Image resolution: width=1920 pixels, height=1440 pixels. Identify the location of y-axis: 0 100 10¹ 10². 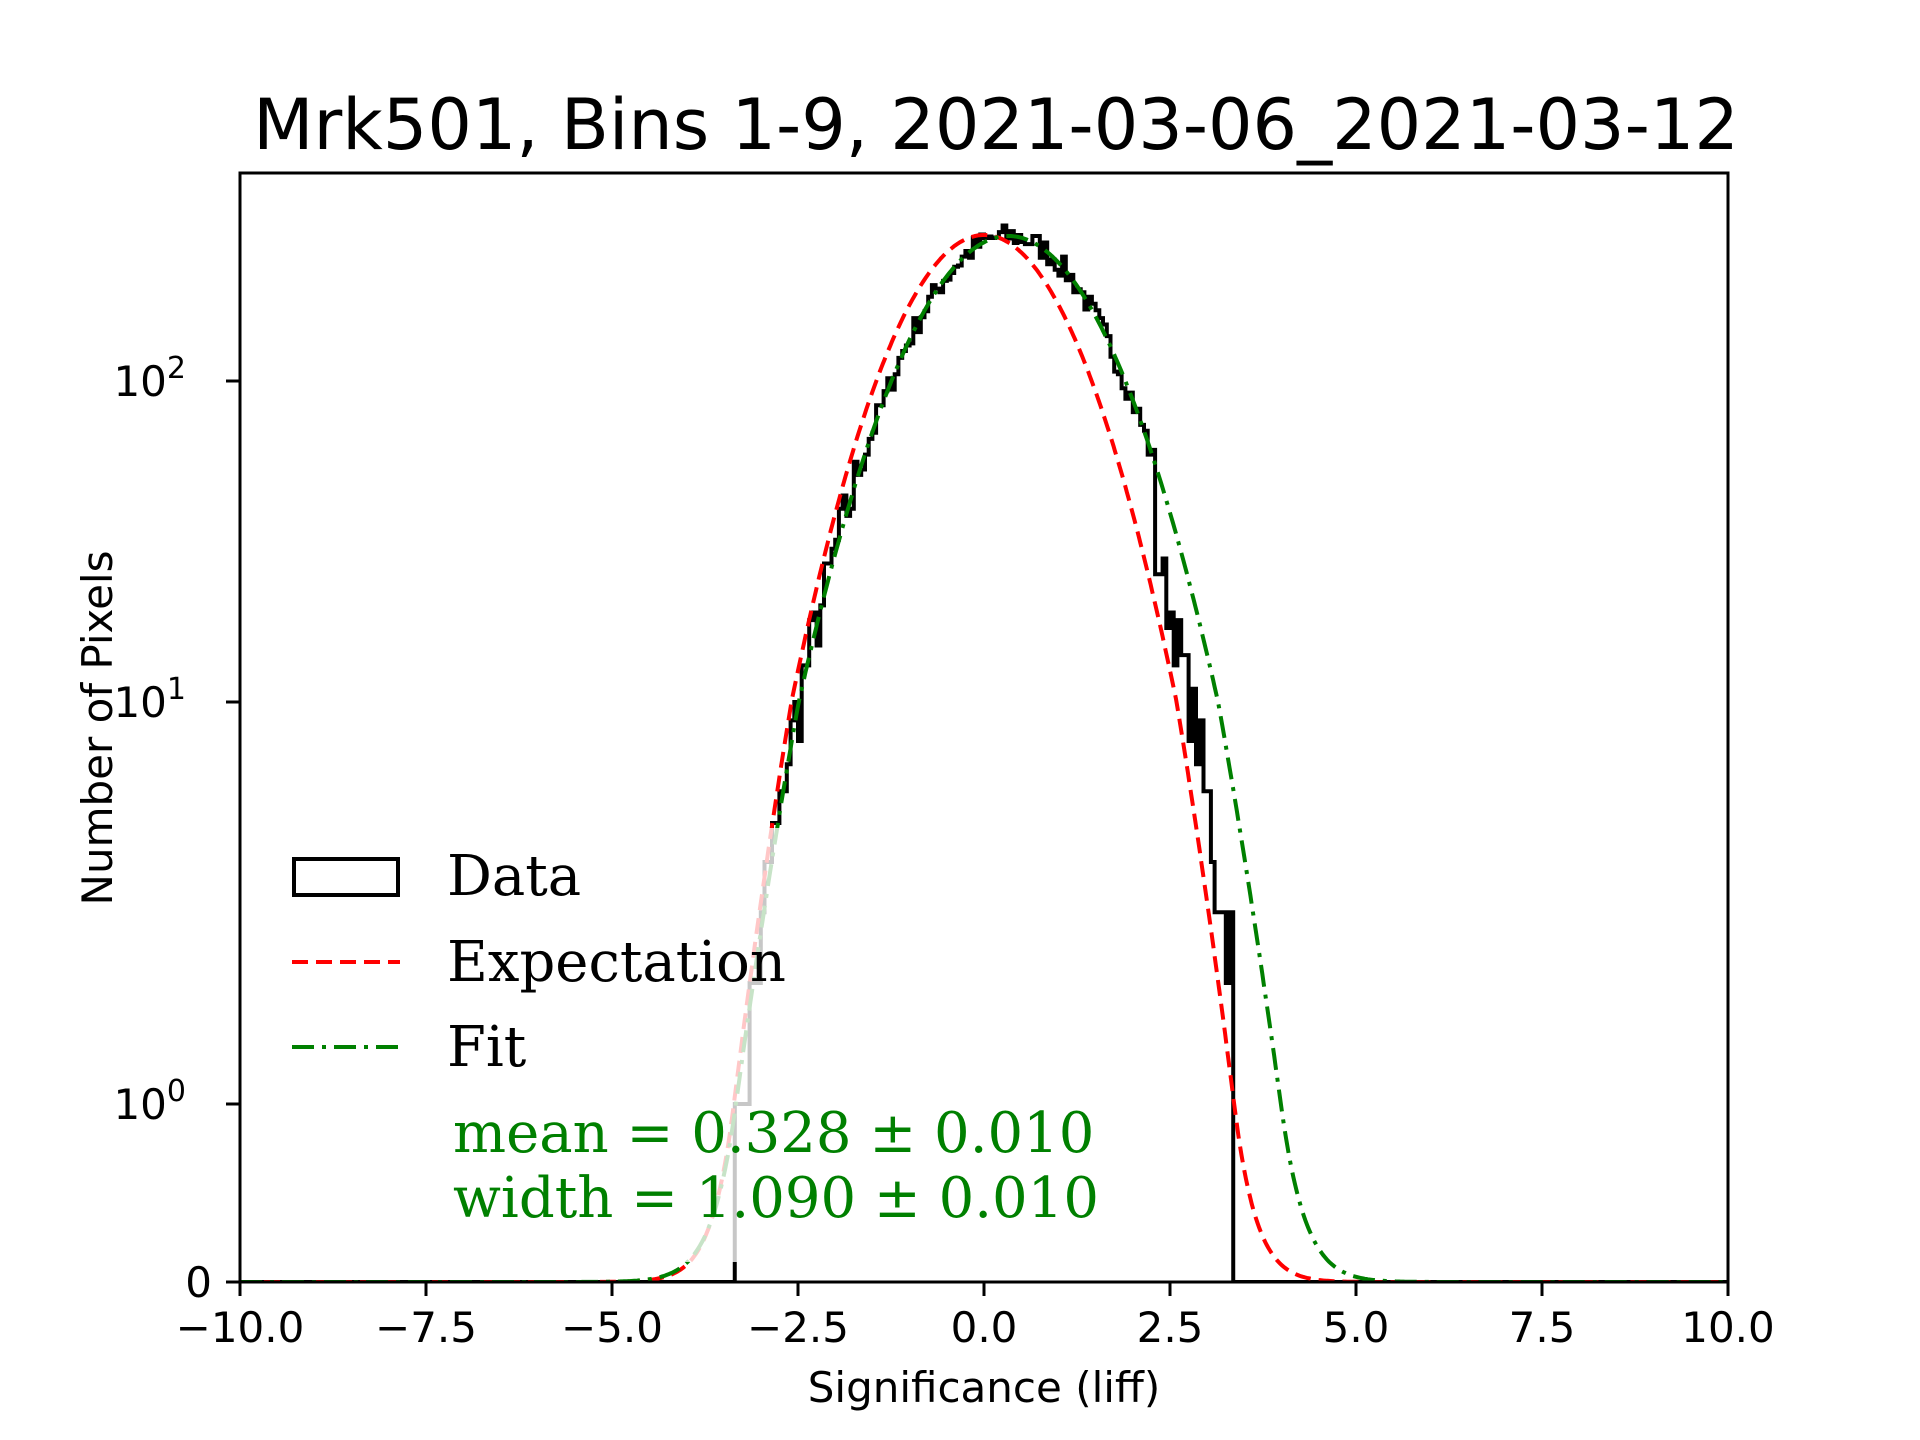
(176, 829).